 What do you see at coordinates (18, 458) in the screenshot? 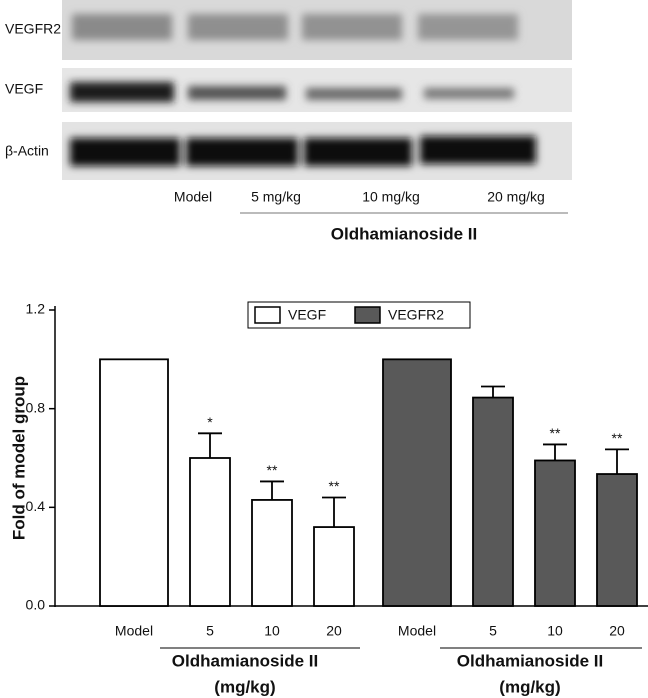
I see `y-axis-label: Fold of model group` at bounding box center [18, 458].